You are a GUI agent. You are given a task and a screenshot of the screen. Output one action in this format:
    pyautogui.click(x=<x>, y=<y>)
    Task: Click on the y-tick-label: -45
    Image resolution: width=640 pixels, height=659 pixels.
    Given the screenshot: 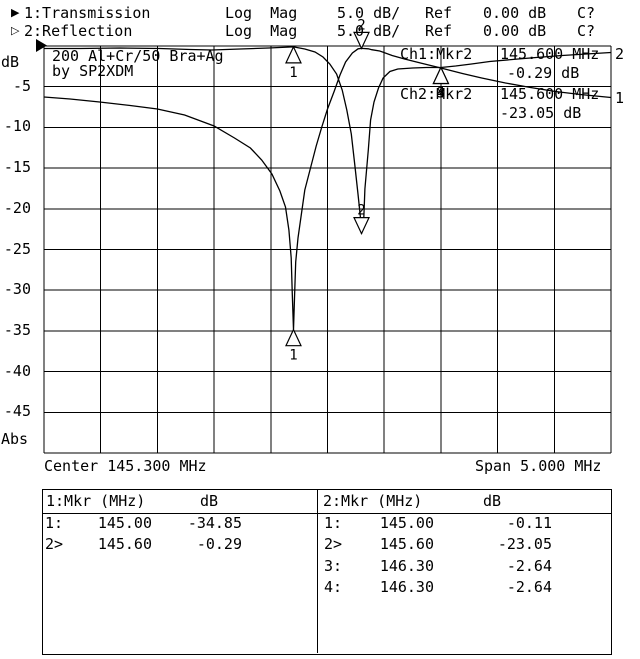 What is the action you would take?
    pyautogui.click(x=17, y=411)
    